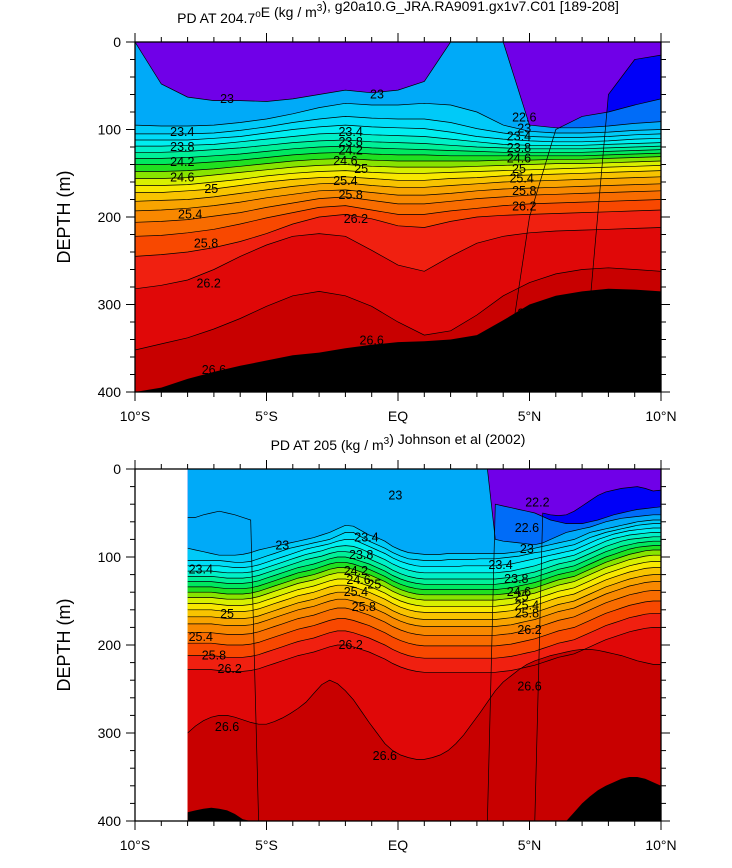 This screenshot has width=732, height=868. I want to click on contour-line-24.6, so click(398, 164).